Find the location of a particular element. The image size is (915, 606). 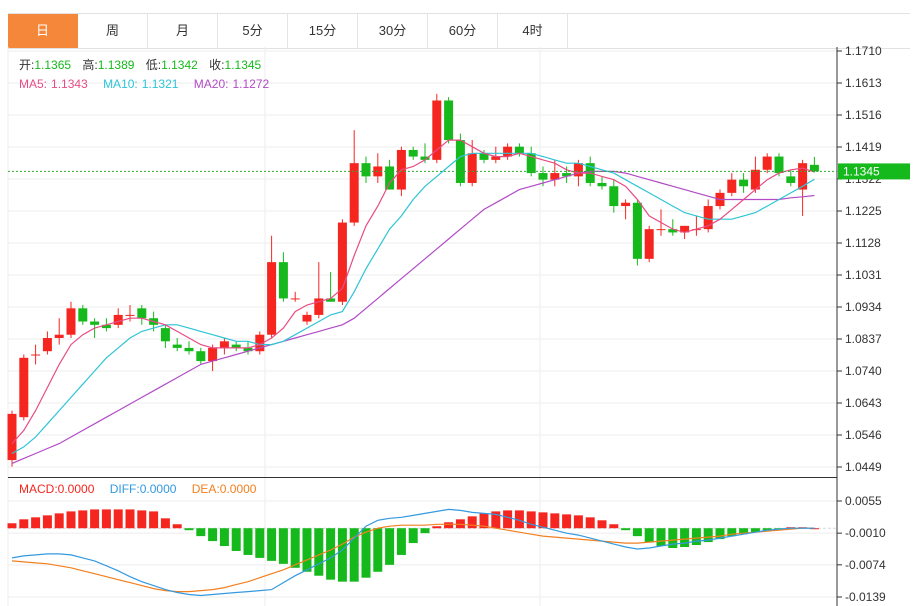

price-tick-label: 1.1419 is located at coordinates (863, 147).